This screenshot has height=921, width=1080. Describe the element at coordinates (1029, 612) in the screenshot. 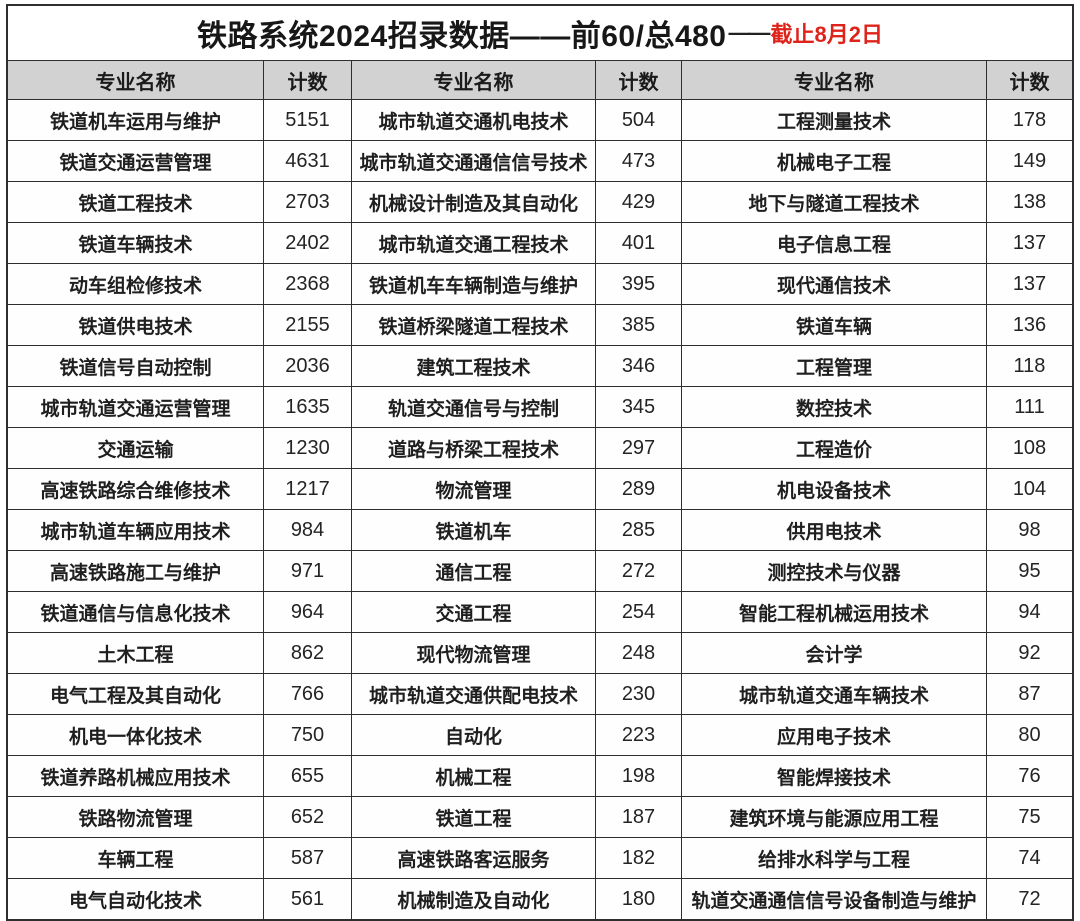

I see `count-cell: 94` at that location.